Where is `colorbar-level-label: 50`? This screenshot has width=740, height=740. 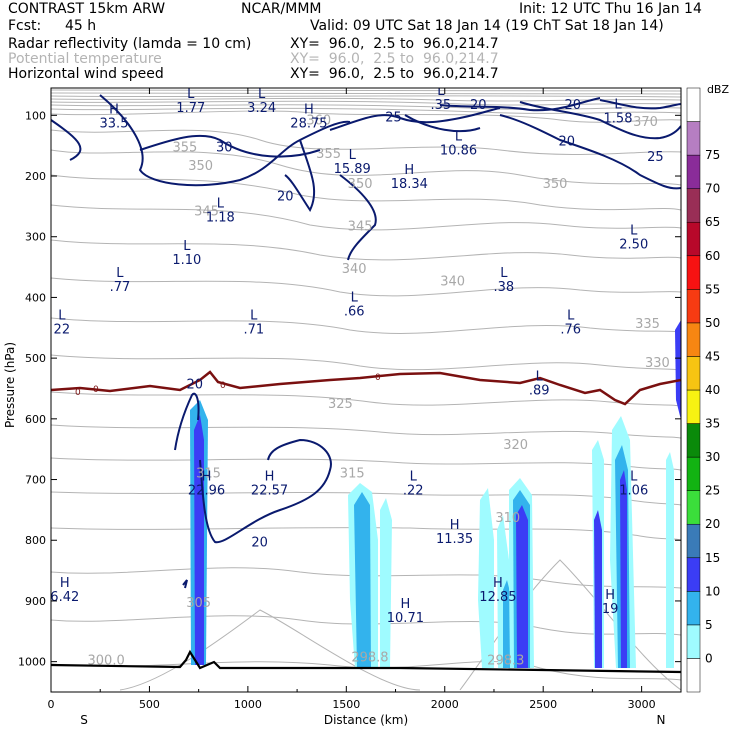 colorbar-level-label: 50 is located at coordinates (712, 323).